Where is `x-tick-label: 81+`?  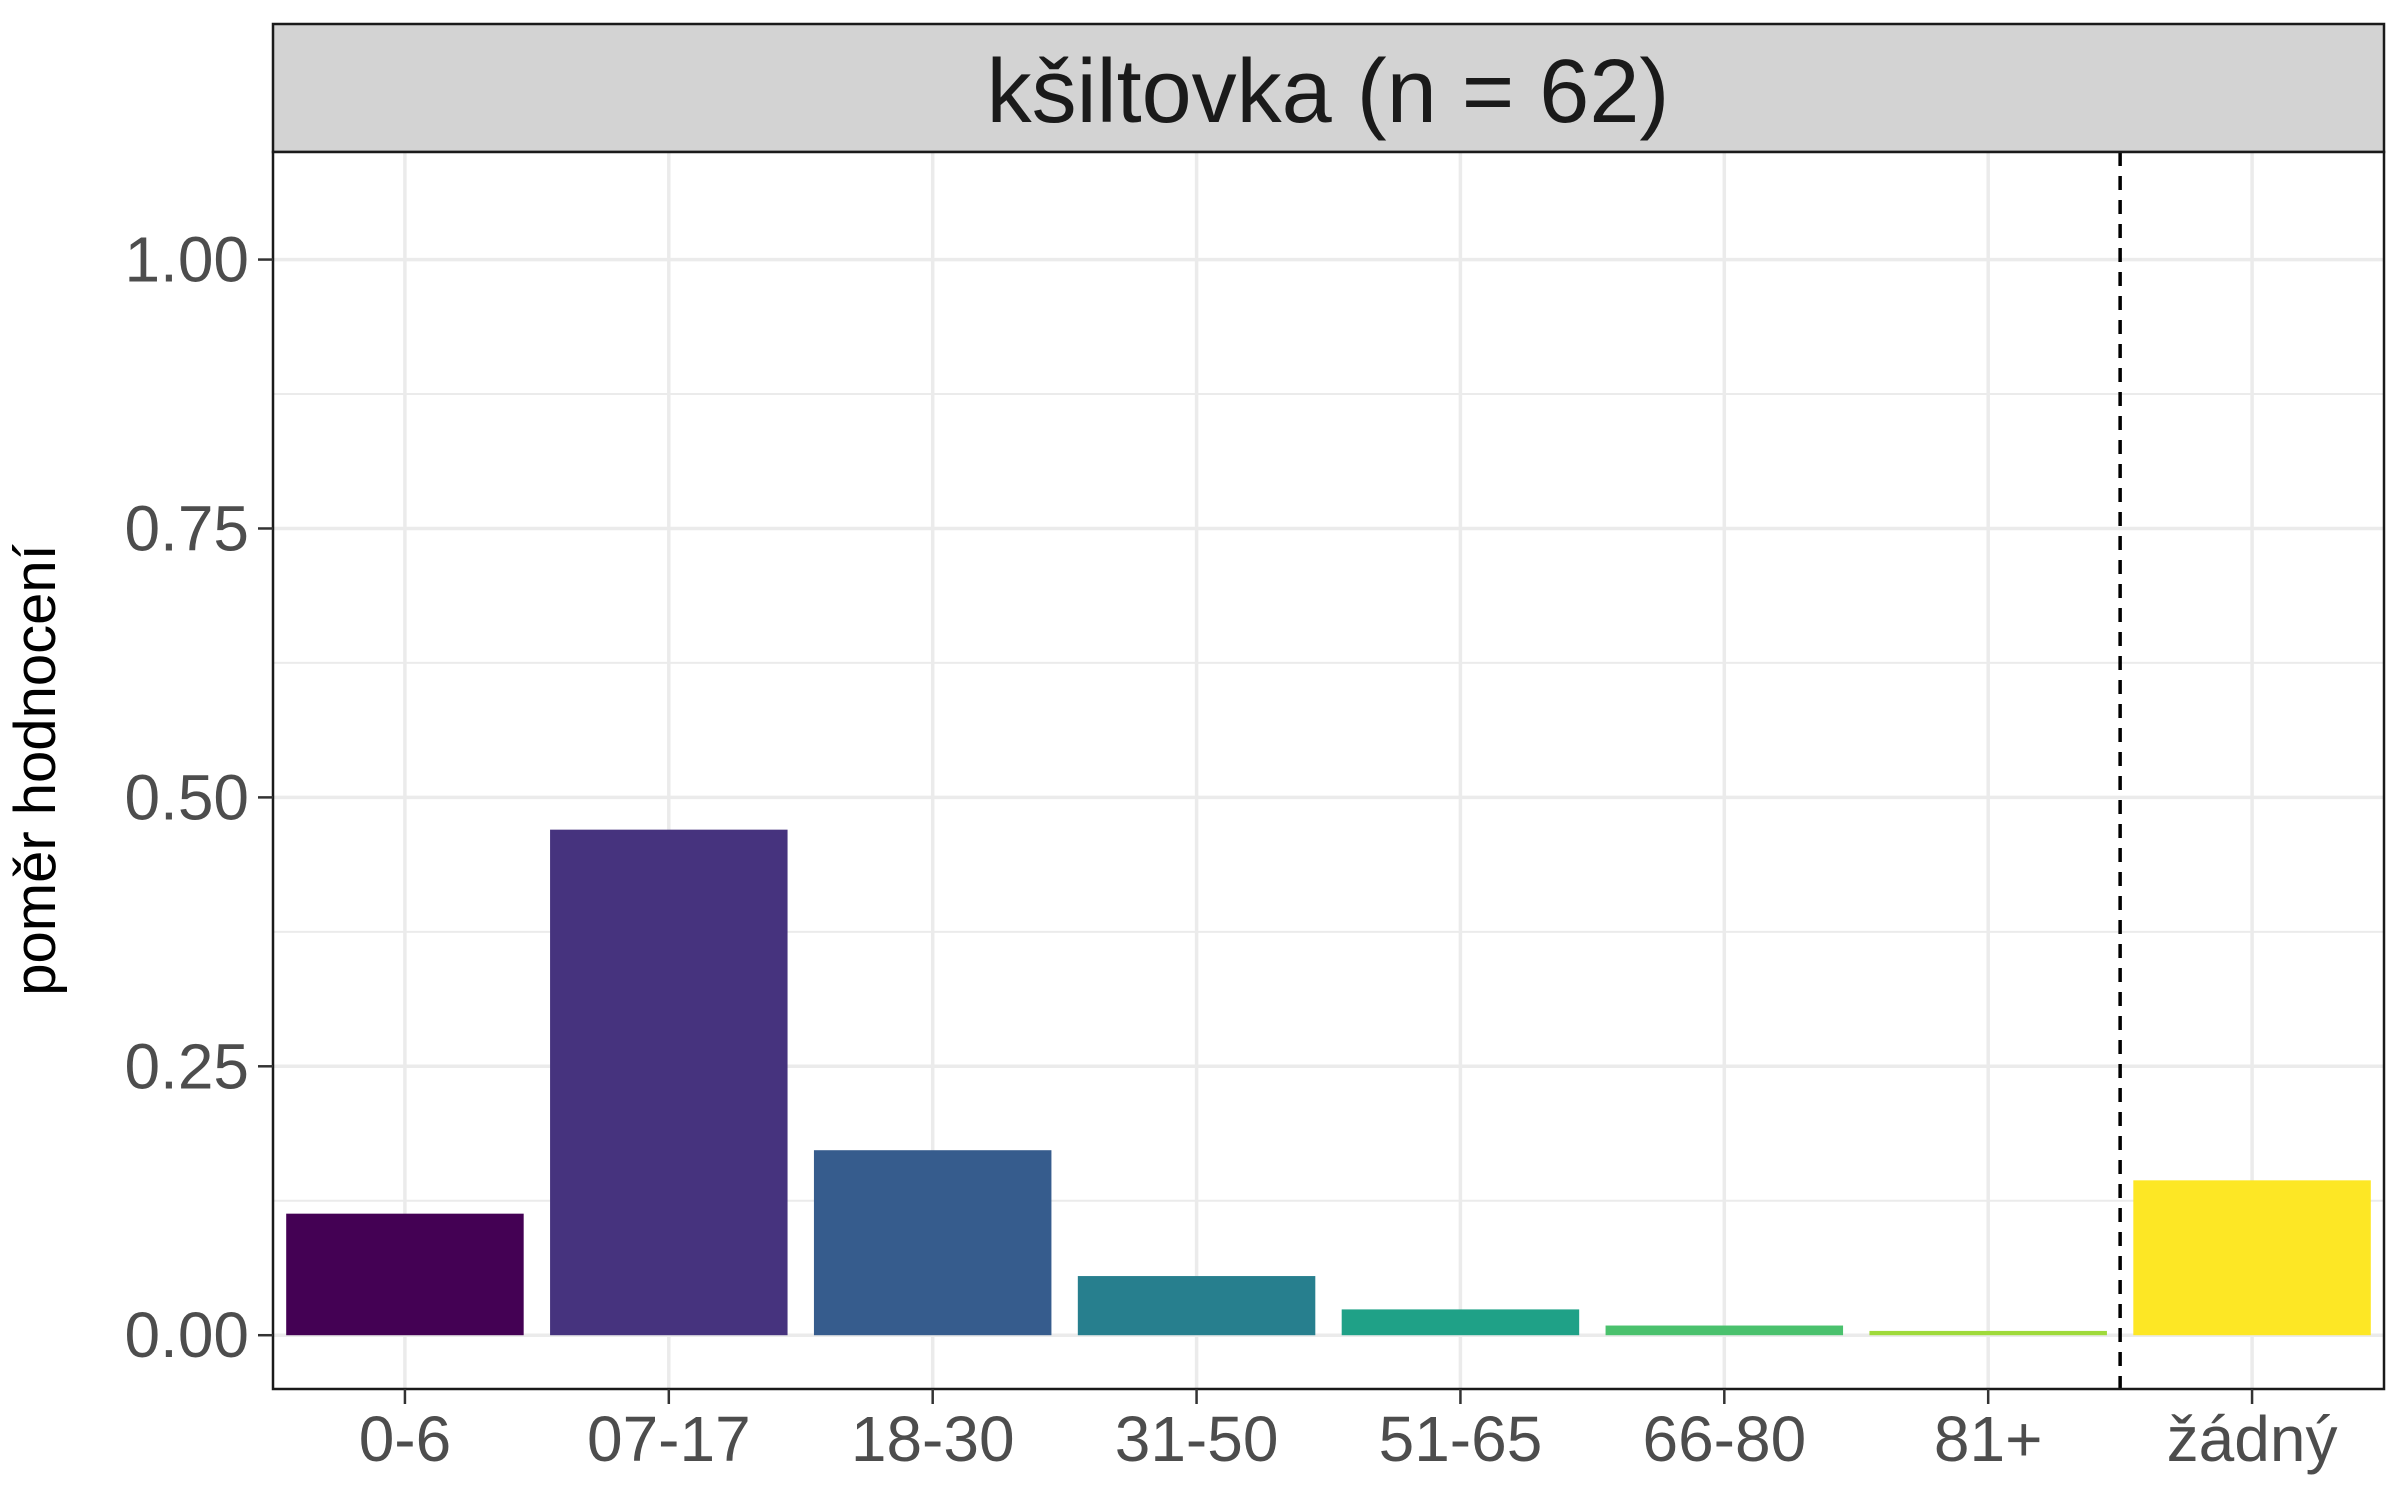
x-tick-label: 81+ is located at coordinates (1988, 1439).